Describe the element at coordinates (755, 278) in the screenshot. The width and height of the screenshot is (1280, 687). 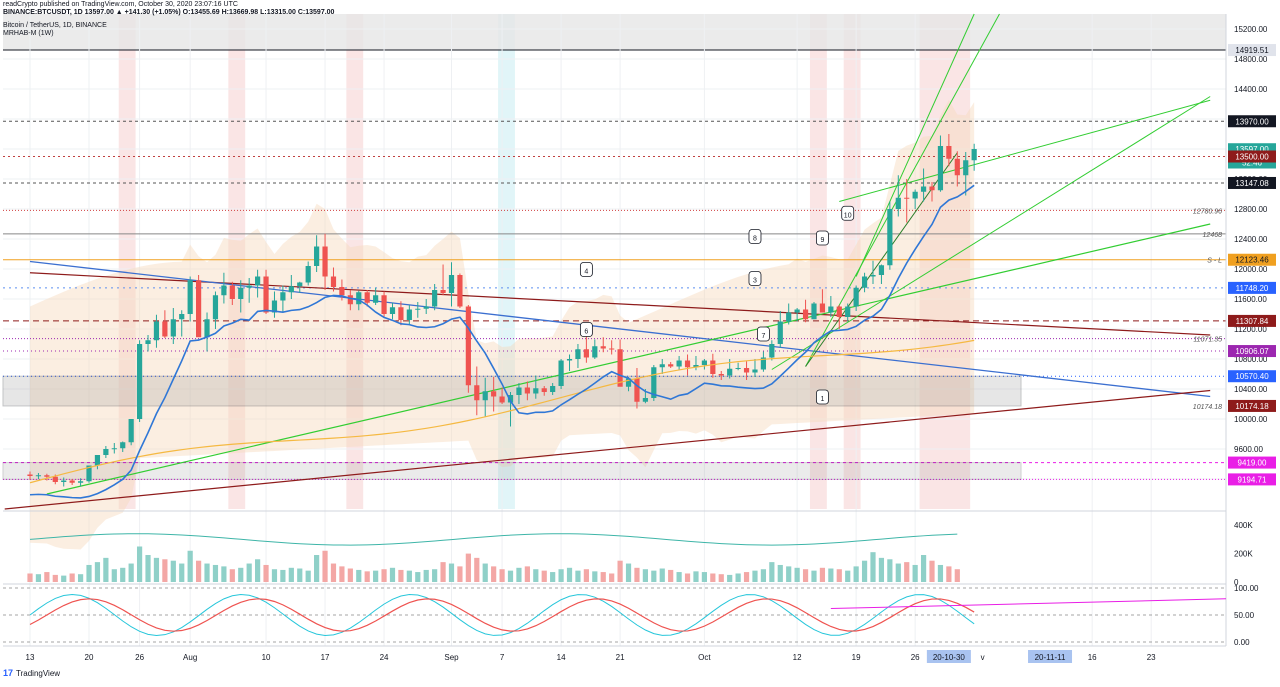
I see `callout-3: 3` at that location.